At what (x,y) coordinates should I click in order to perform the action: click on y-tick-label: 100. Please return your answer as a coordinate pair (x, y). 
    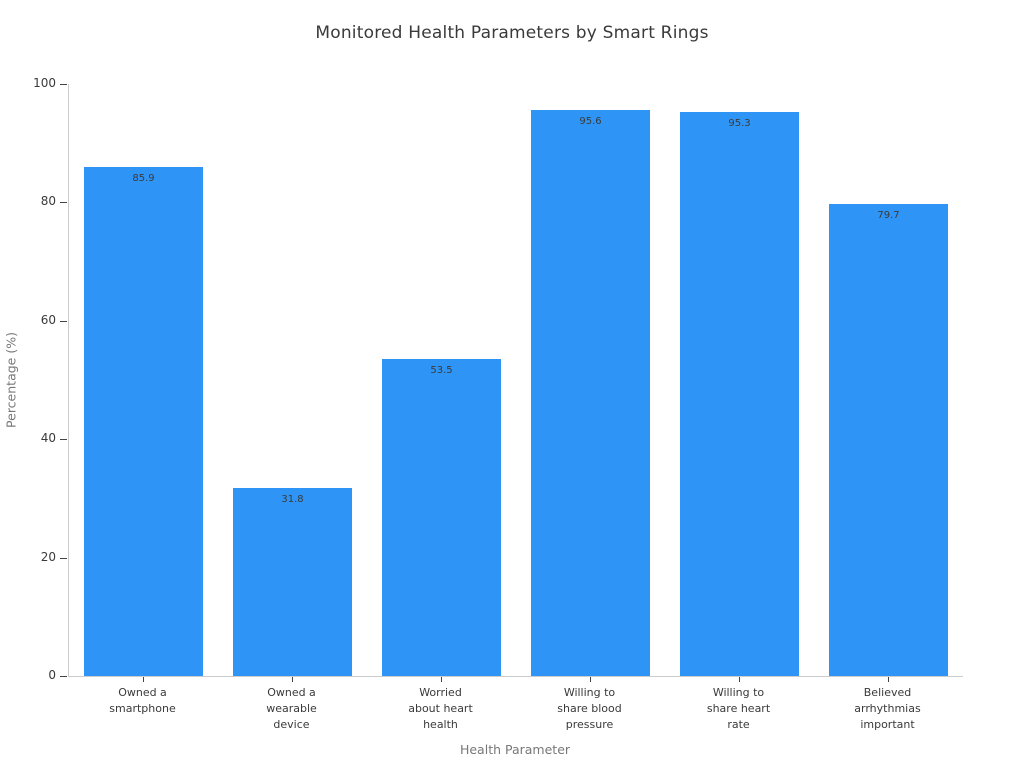
    Looking at the image, I should click on (44, 83).